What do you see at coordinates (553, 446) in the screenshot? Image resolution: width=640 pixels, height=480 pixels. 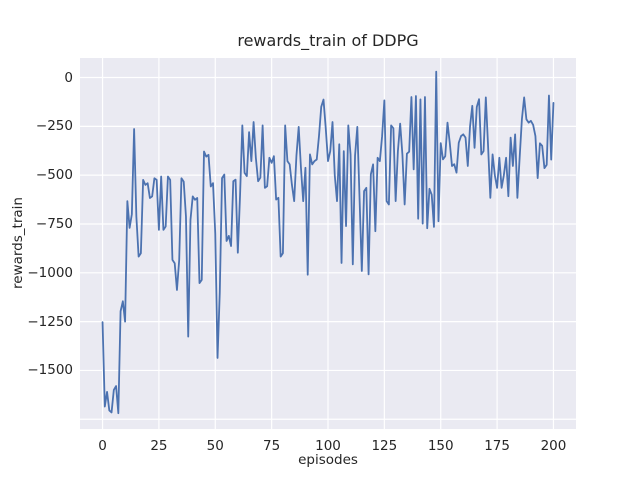 I see `x-tick-label: 200` at bounding box center [553, 446].